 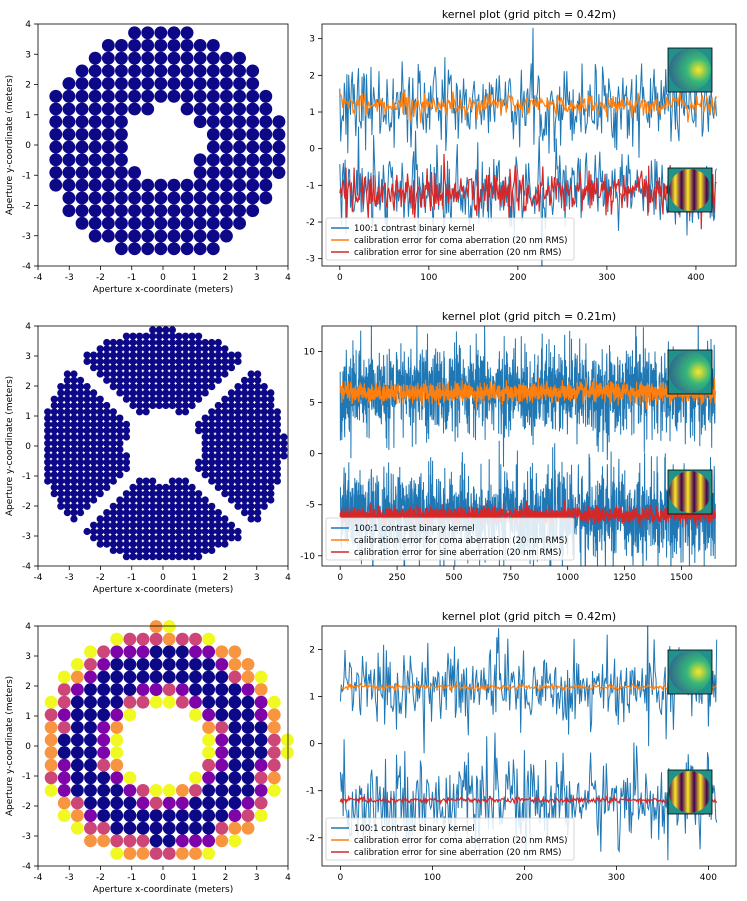 I want to click on y-tick-label: 0, so click(x=312, y=745).